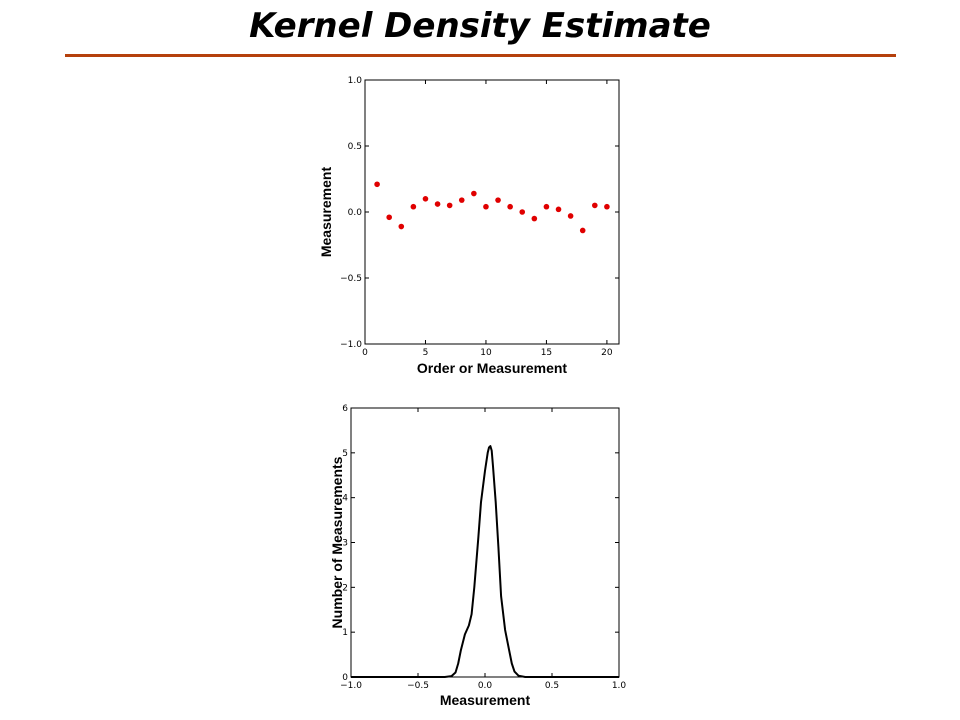  What do you see at coordinates (546, 353) in the screenshot?
I see `x-tick-label: 15` at bounding box center [546, 353].